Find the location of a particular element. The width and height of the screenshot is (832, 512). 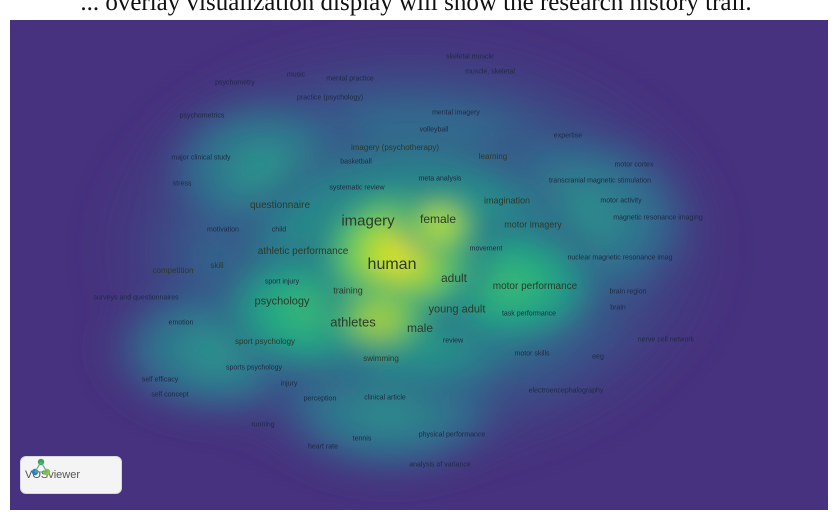

term-label: imagination is located at coordinates (507, 200).